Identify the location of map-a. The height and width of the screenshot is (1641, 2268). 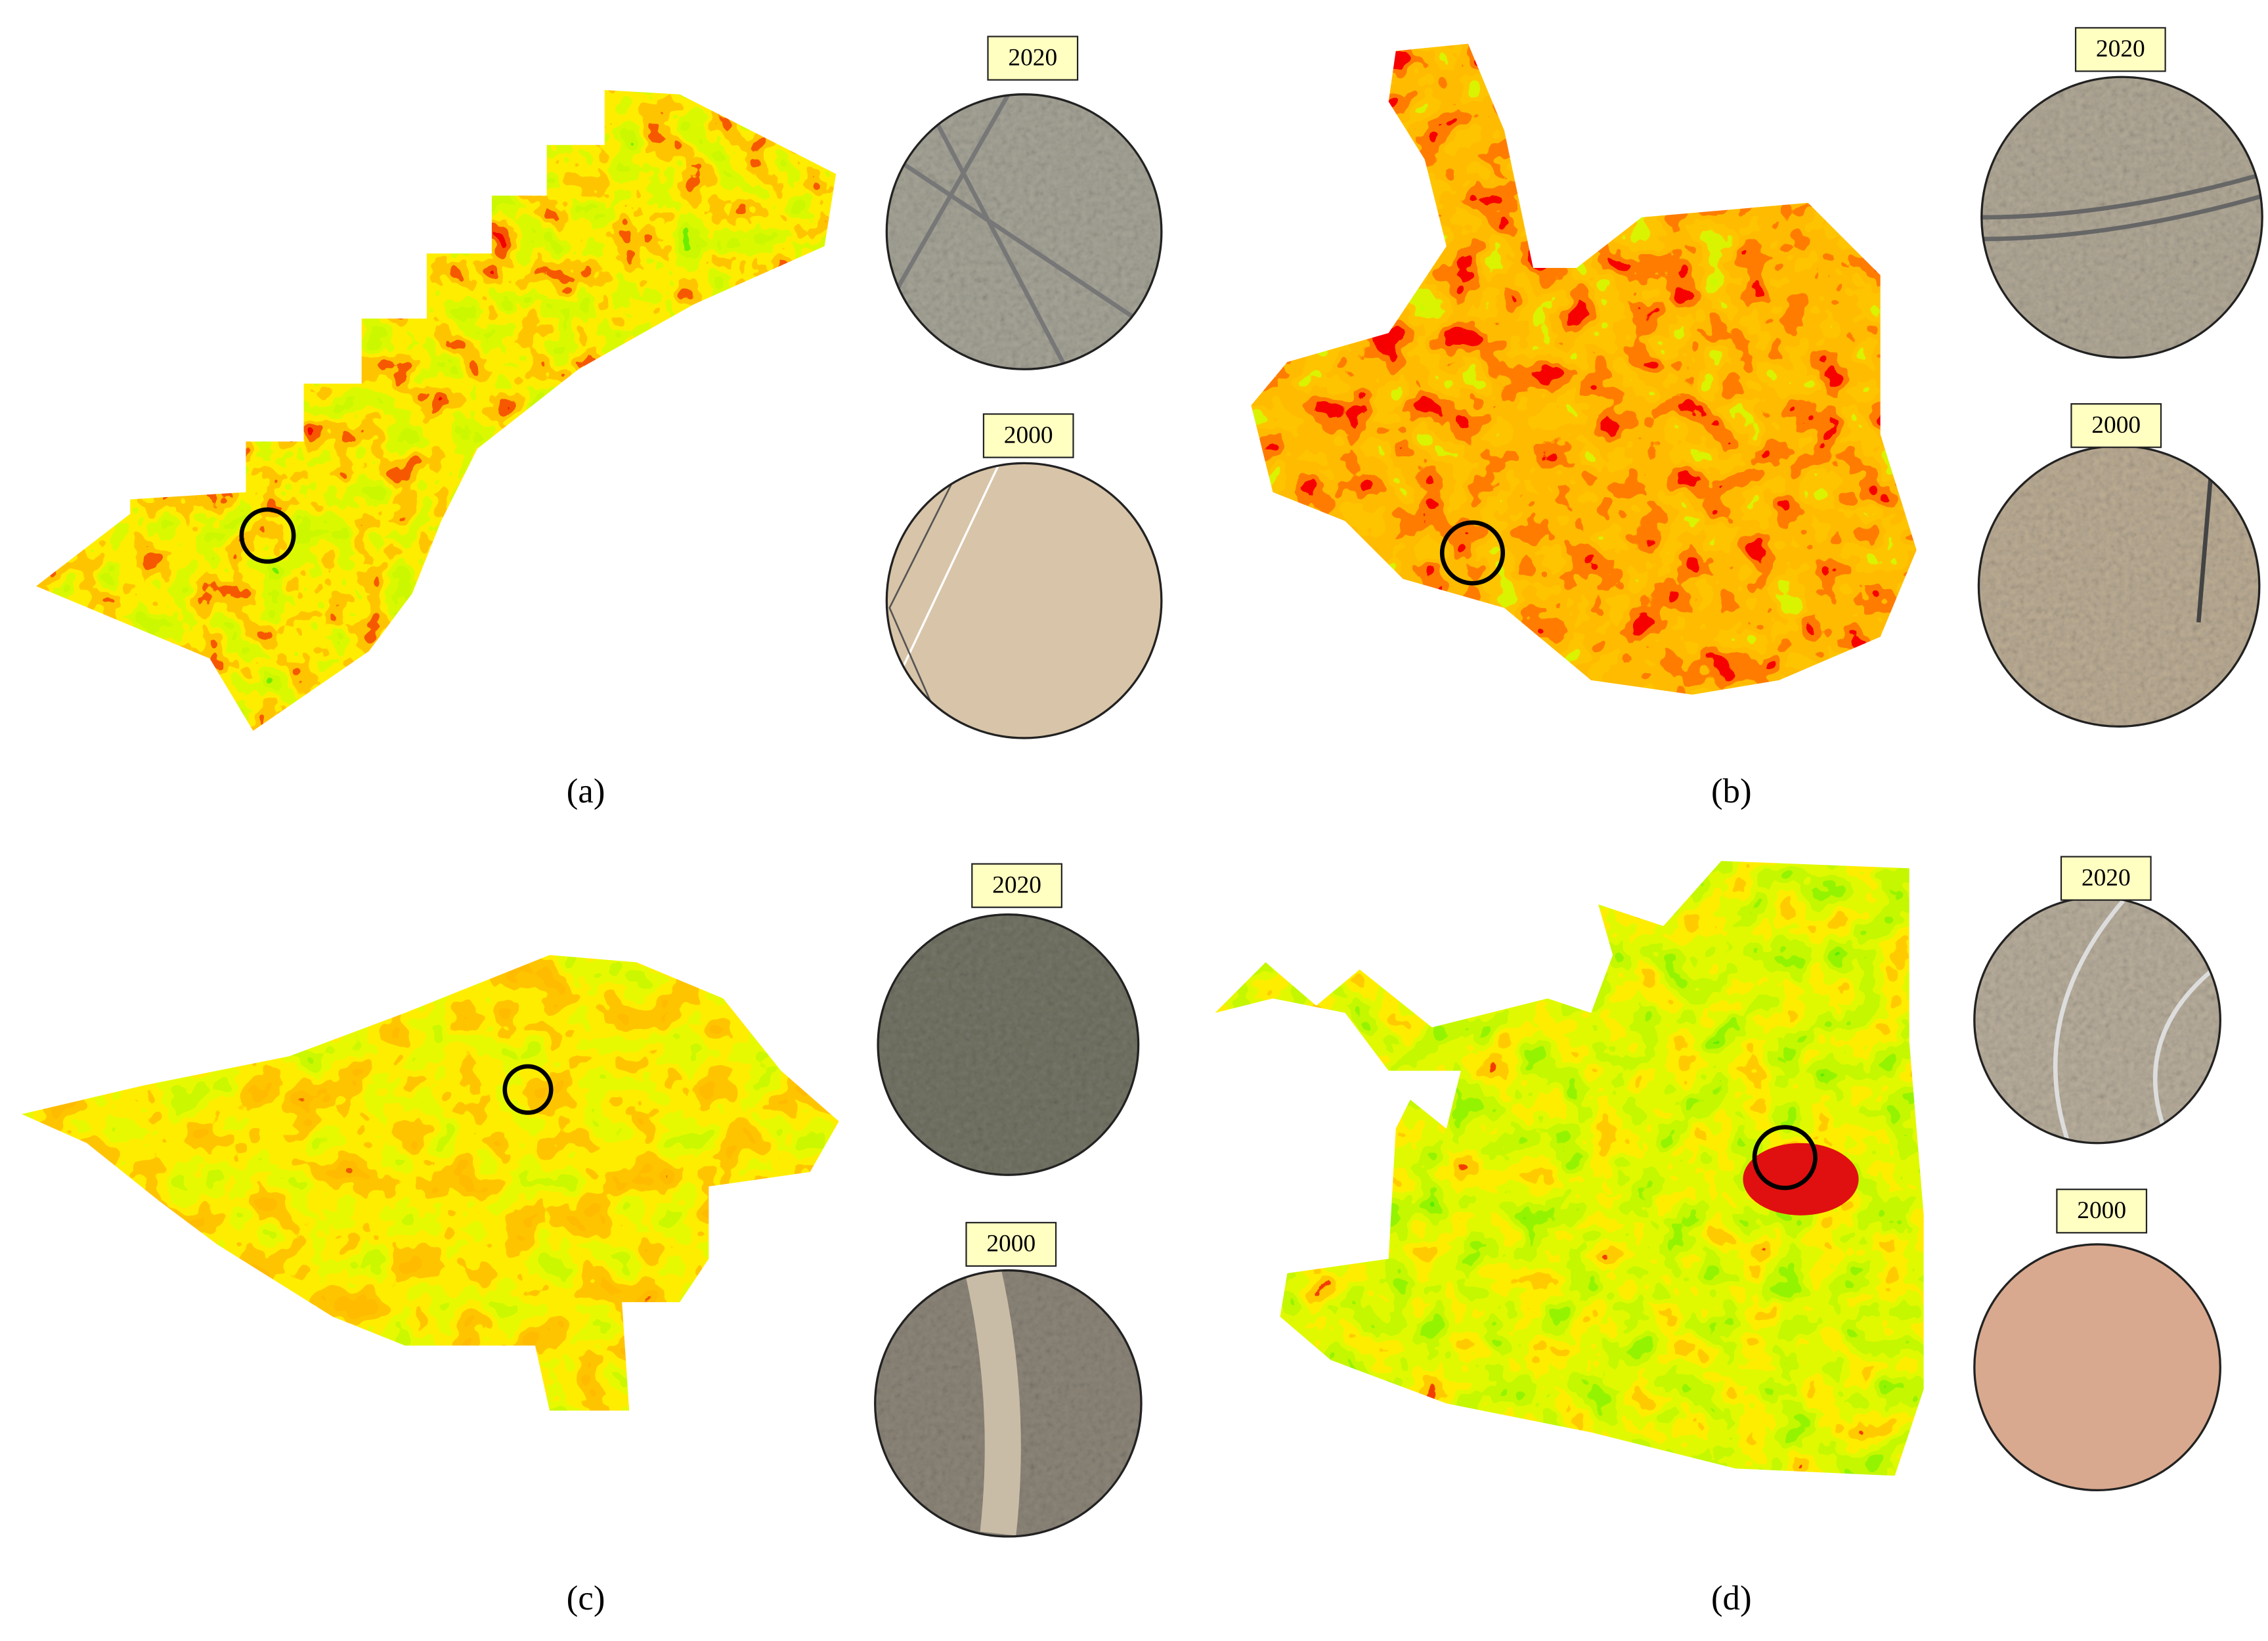
(436, 410).